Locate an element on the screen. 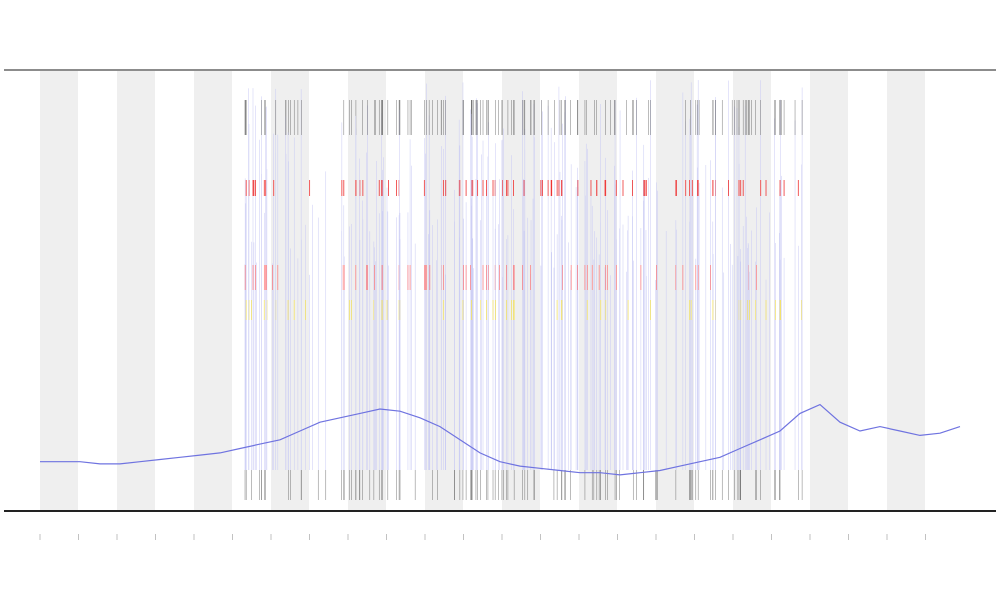 This screenshot has width=1000, height=600. data-line is located at coordinates (500, 439).